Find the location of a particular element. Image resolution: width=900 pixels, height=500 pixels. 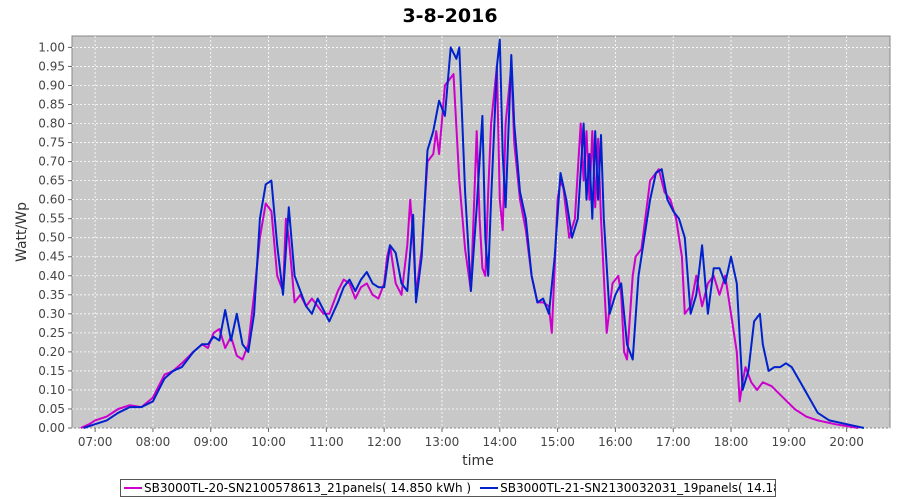

y-tick-label: 0.65 is located at coordinates (51, 181).